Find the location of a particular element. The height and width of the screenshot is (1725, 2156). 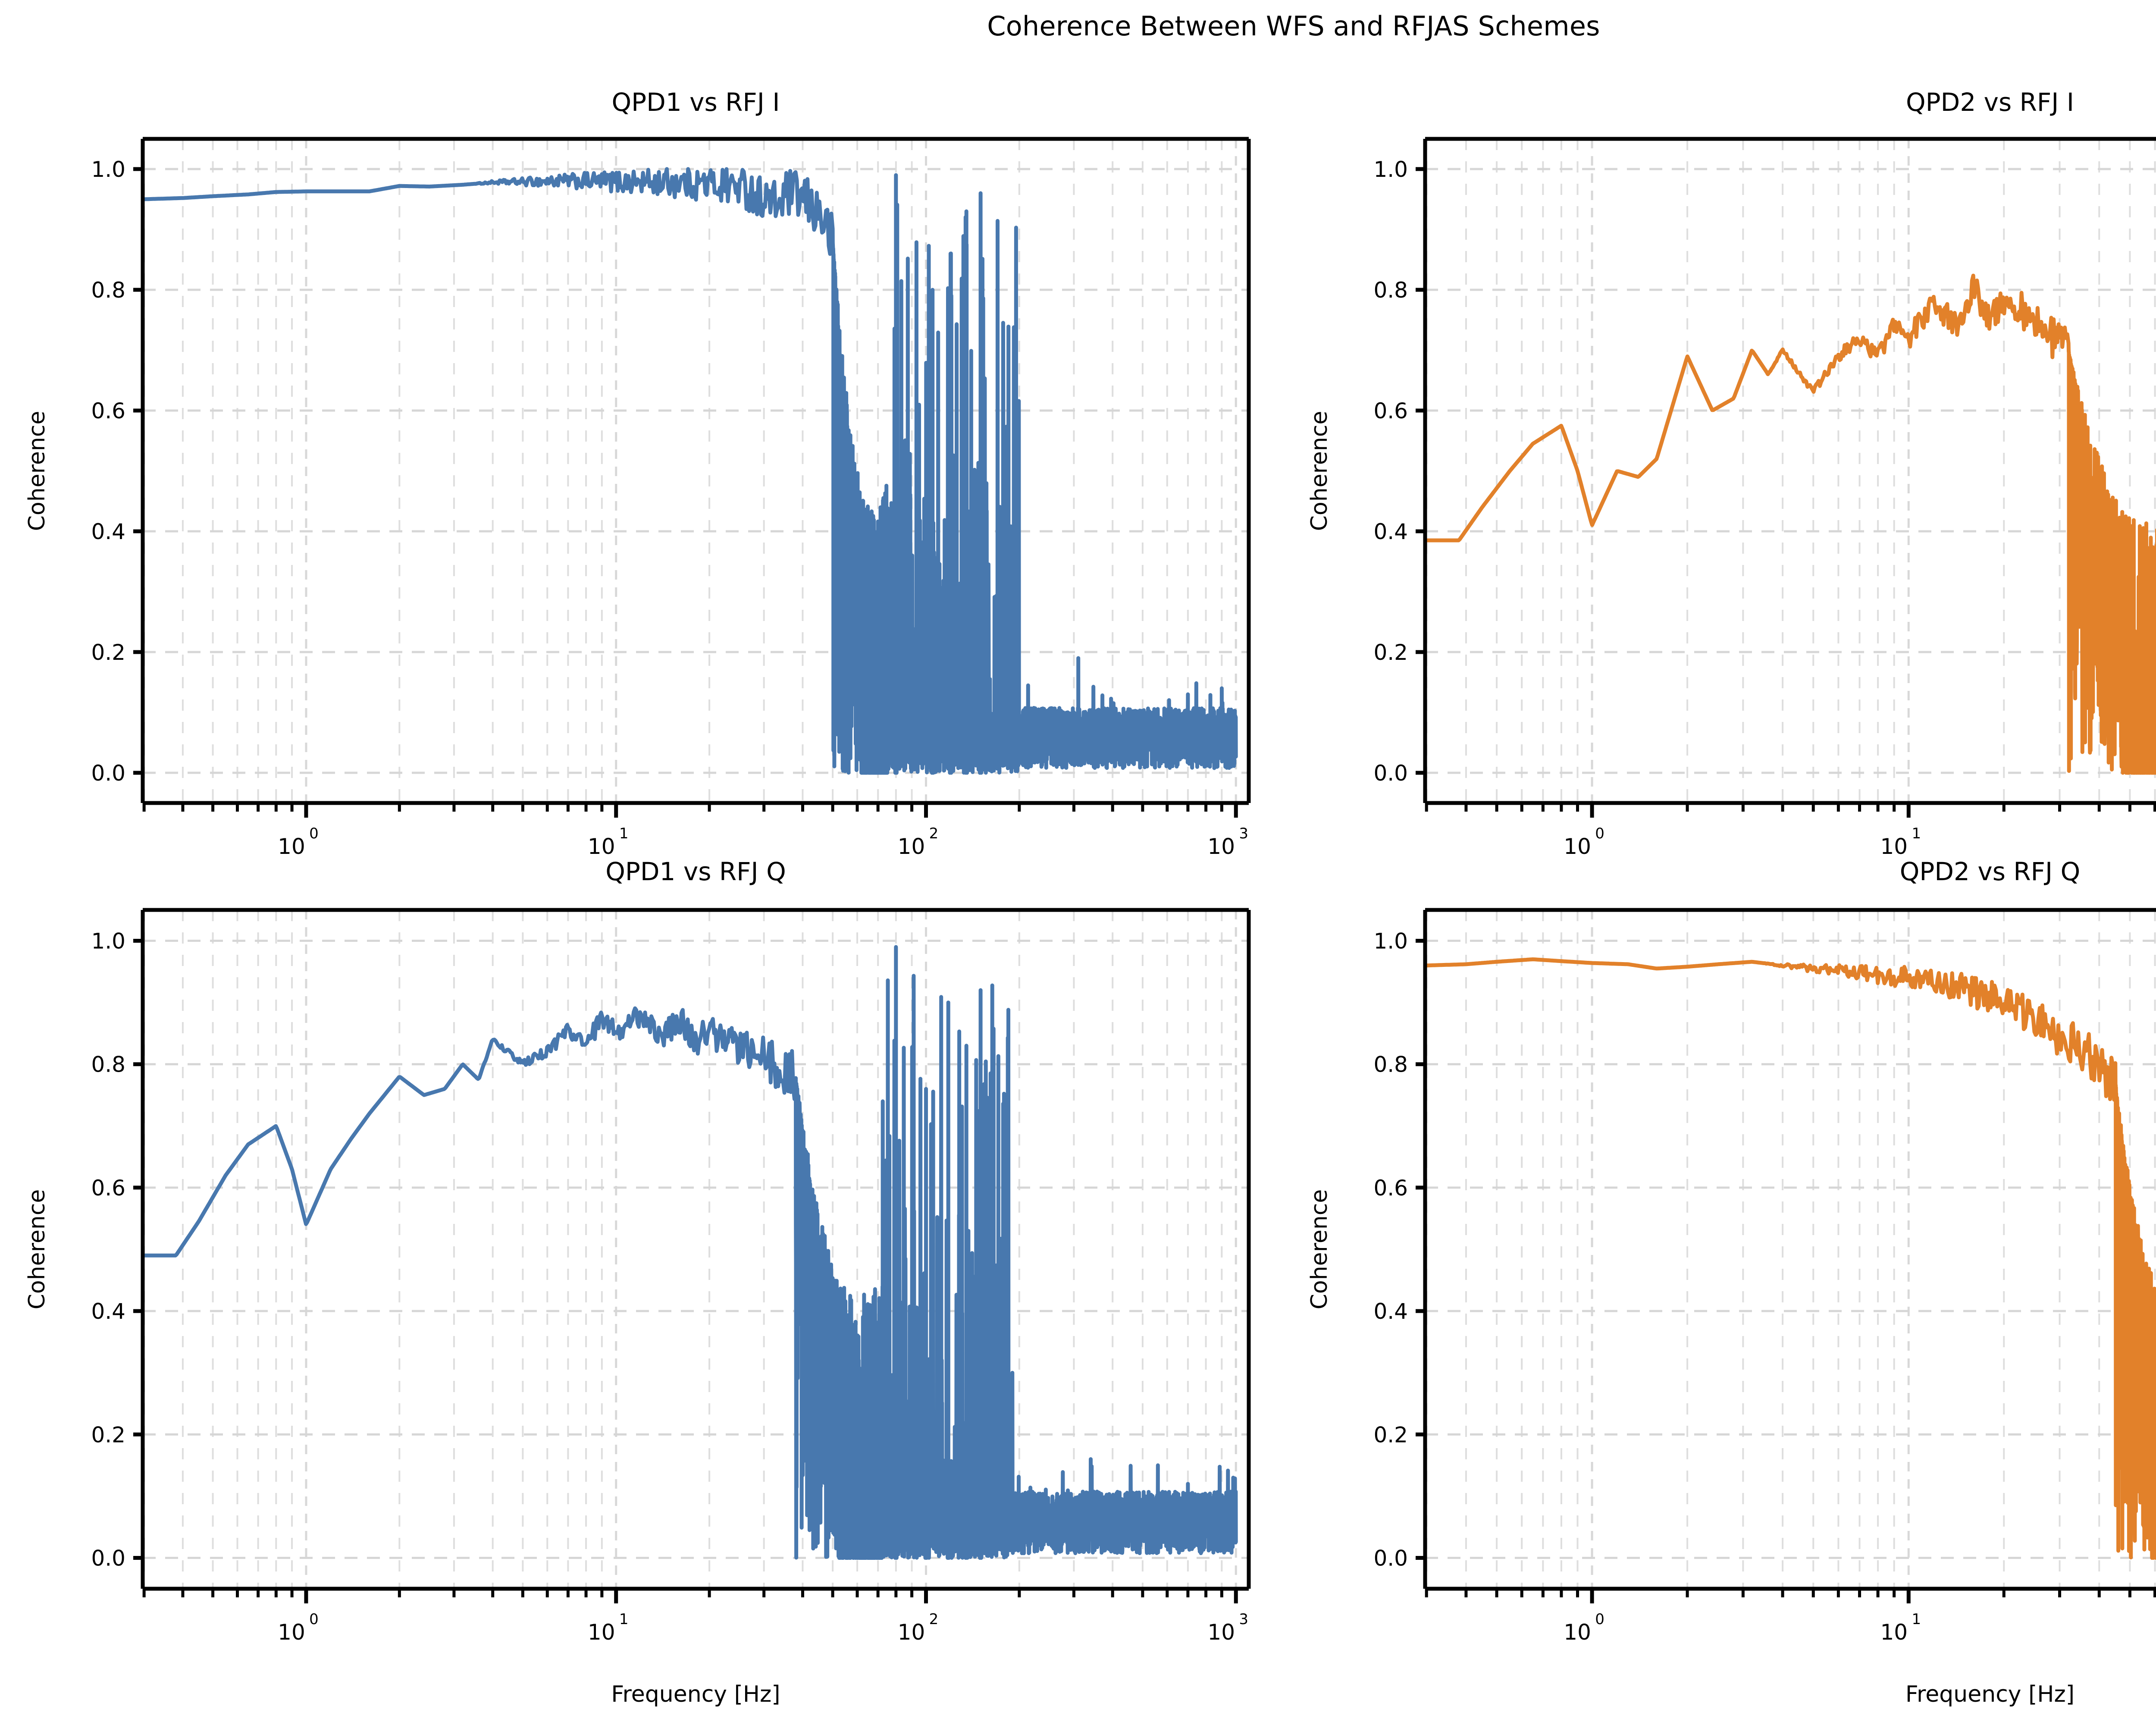

series-line-qpd2-rfj-i is located at coordinates (1789, 524).